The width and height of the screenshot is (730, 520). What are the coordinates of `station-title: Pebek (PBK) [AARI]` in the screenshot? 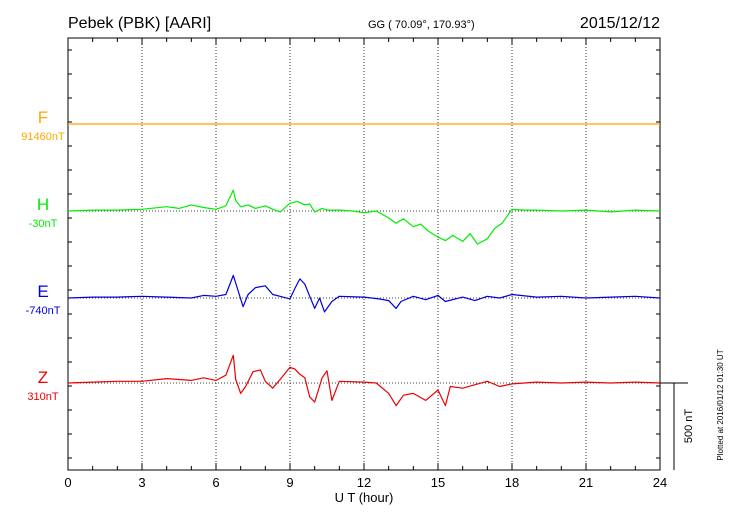 It's located at (139, 23).